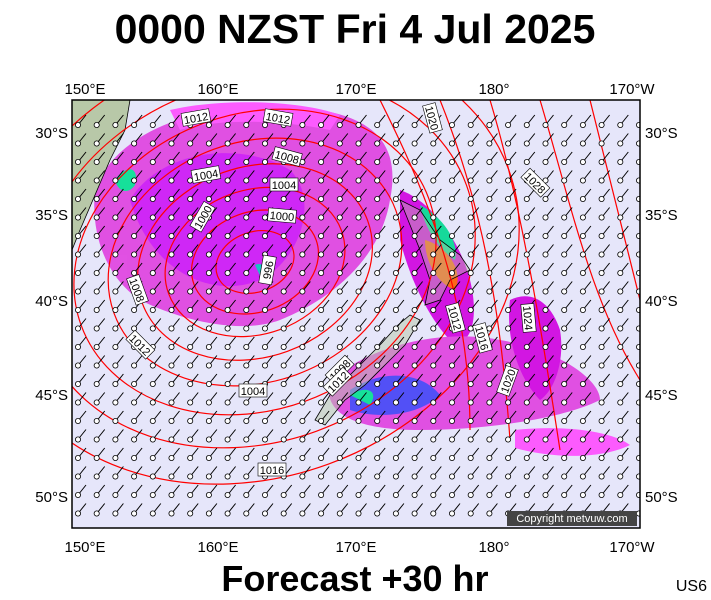  I want to click on latitude-label: 40°S, so click(661, 301).